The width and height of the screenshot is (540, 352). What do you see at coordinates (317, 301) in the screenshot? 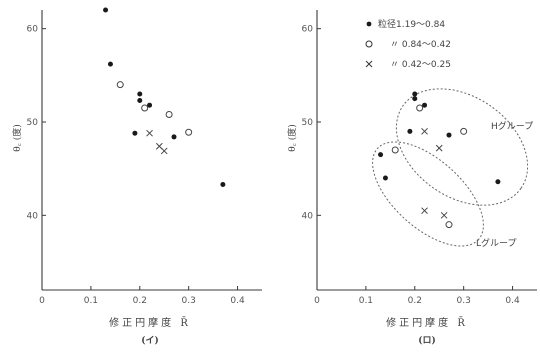
I see `right-x-tick-label: 0` at bounding box center [317, 301].